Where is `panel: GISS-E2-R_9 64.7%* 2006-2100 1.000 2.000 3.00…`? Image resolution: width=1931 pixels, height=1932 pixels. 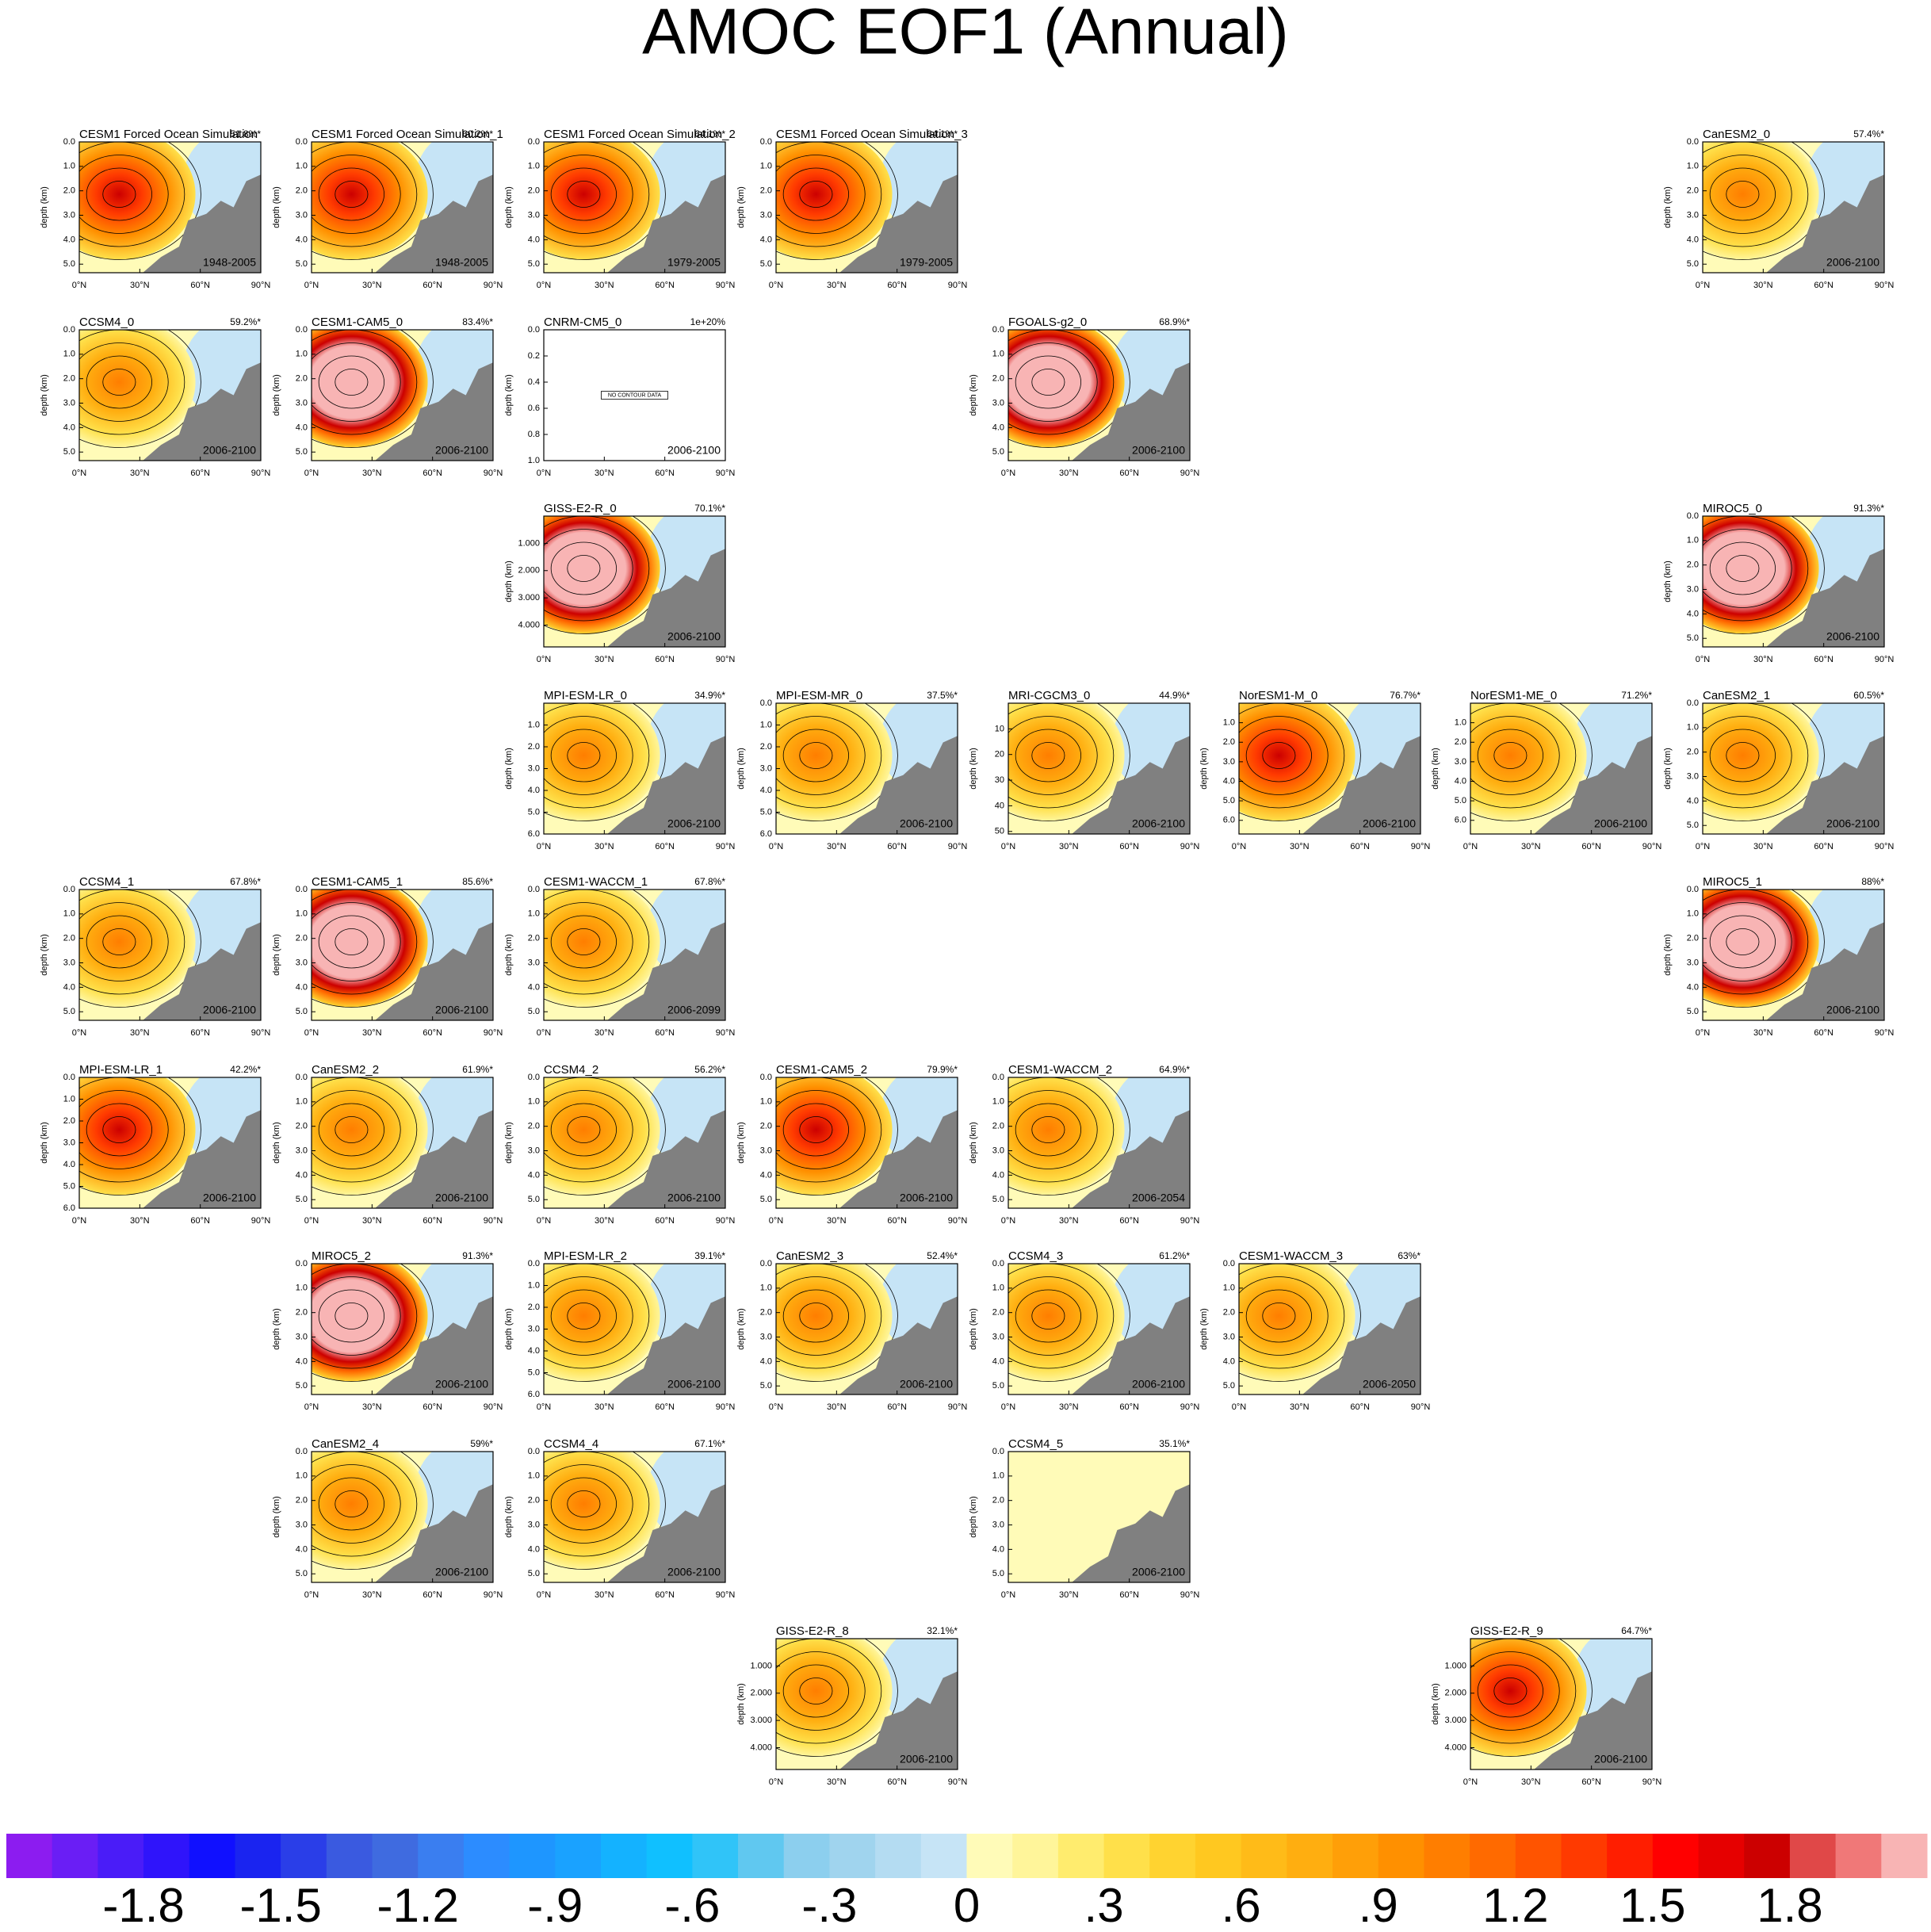 panel: GISS-E2-R_9 64.7%* 2006-2100 1.000 2.000 3.00… is located at coordinates (1546, 1705).